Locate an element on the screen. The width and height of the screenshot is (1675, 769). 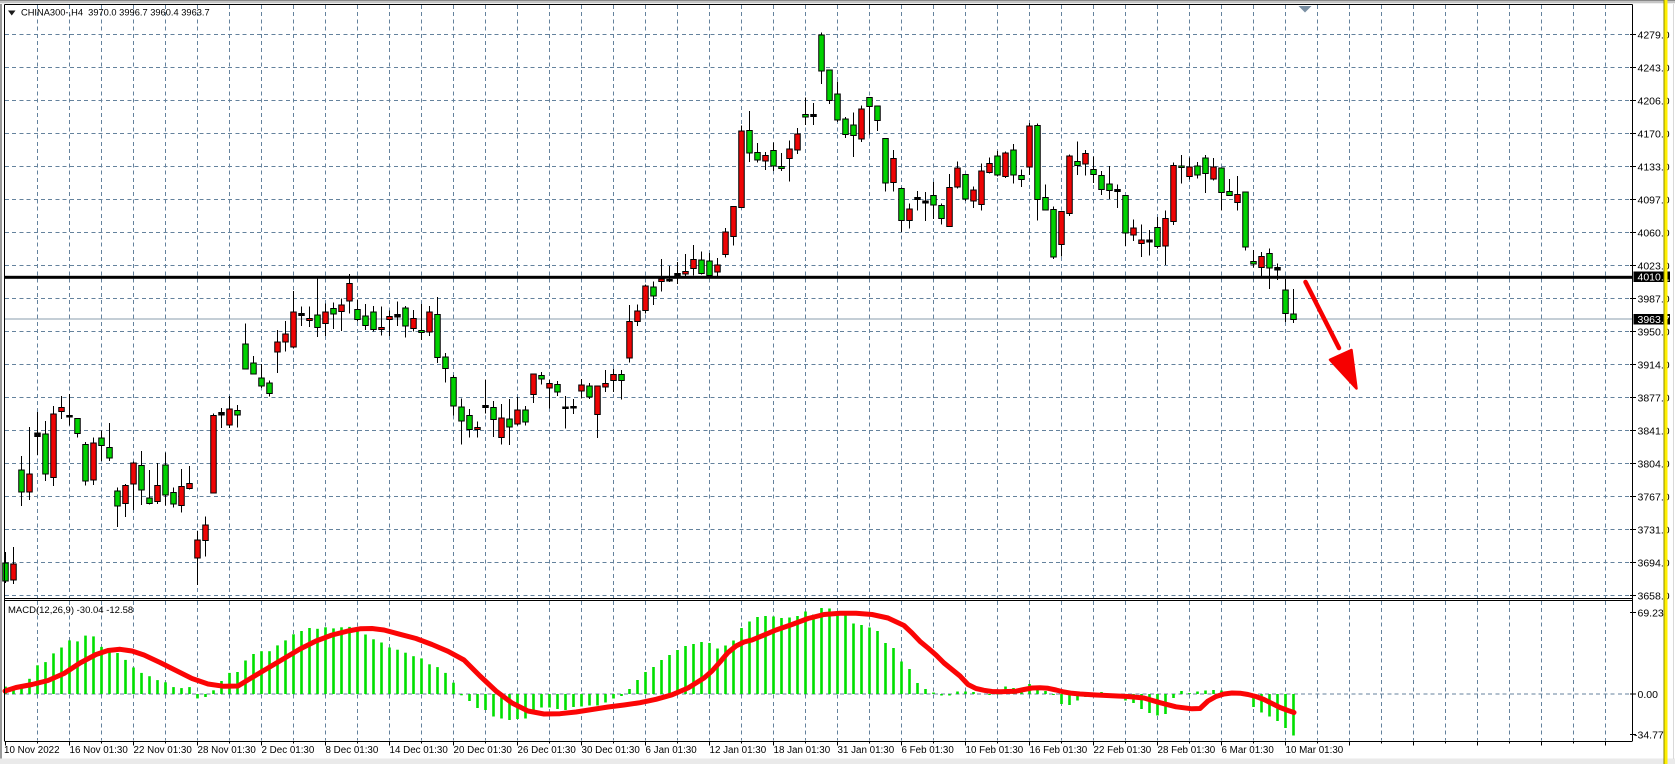
svg-text: 3767.0 is located at coordinates (1654, 497).